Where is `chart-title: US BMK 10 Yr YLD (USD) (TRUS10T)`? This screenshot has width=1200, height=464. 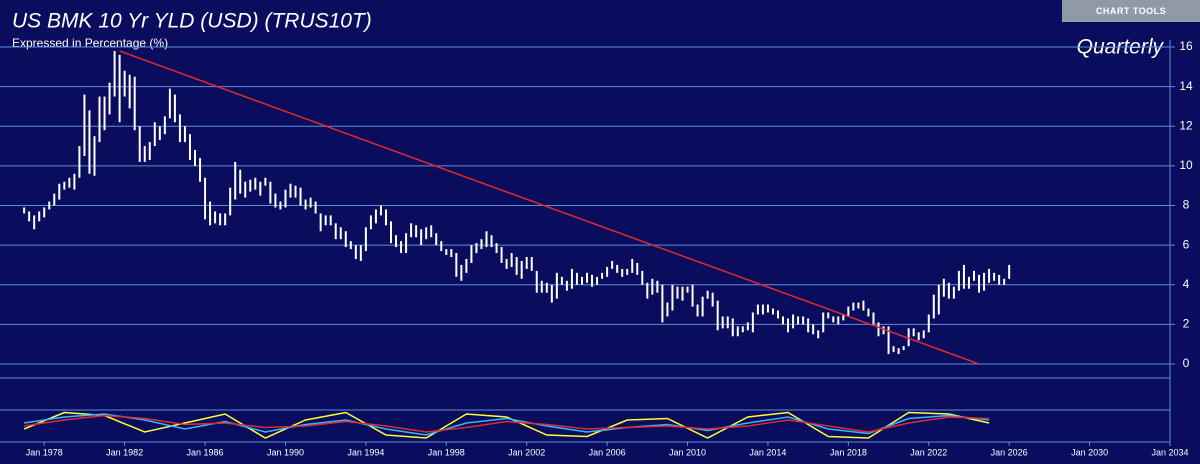 chart-title: US BMK 10 Yr YLD (USD) (TRUS10T) is located at coordinates (192, 21).